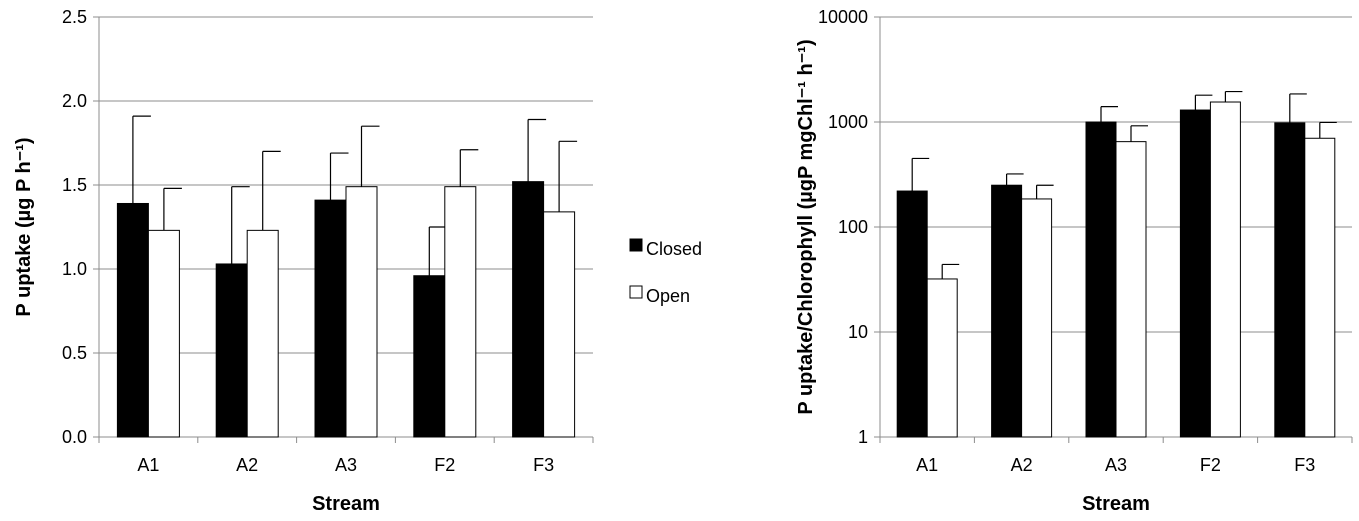 The image size is (1359, 521). What do you see at coordinates (666, 272) in the screenshot?
I see `legend: Closed Open` at bounding box center [666, 272].